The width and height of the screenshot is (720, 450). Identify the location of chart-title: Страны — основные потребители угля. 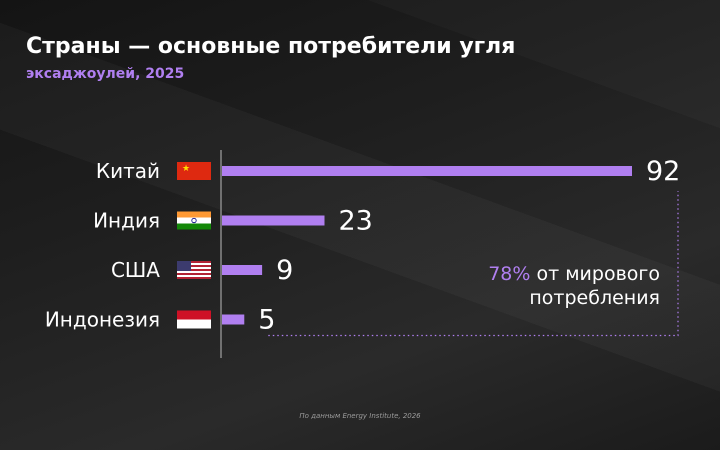
(271, 46).